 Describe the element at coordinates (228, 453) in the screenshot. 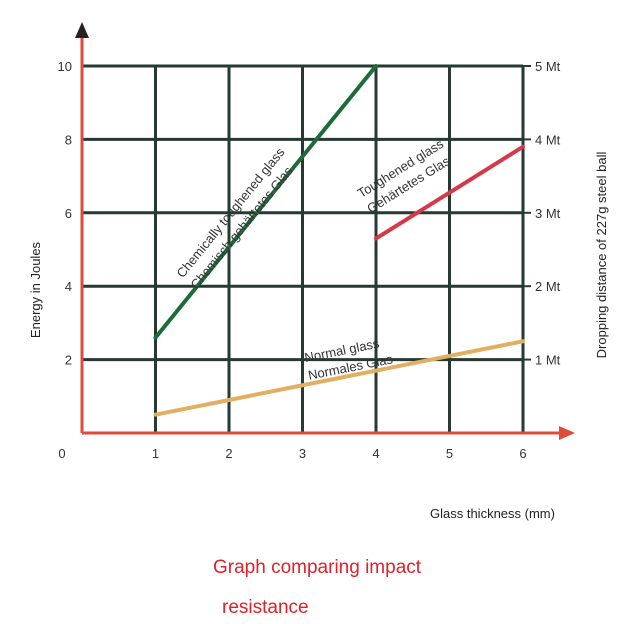

I see `x-tick-label: 2` at that location.